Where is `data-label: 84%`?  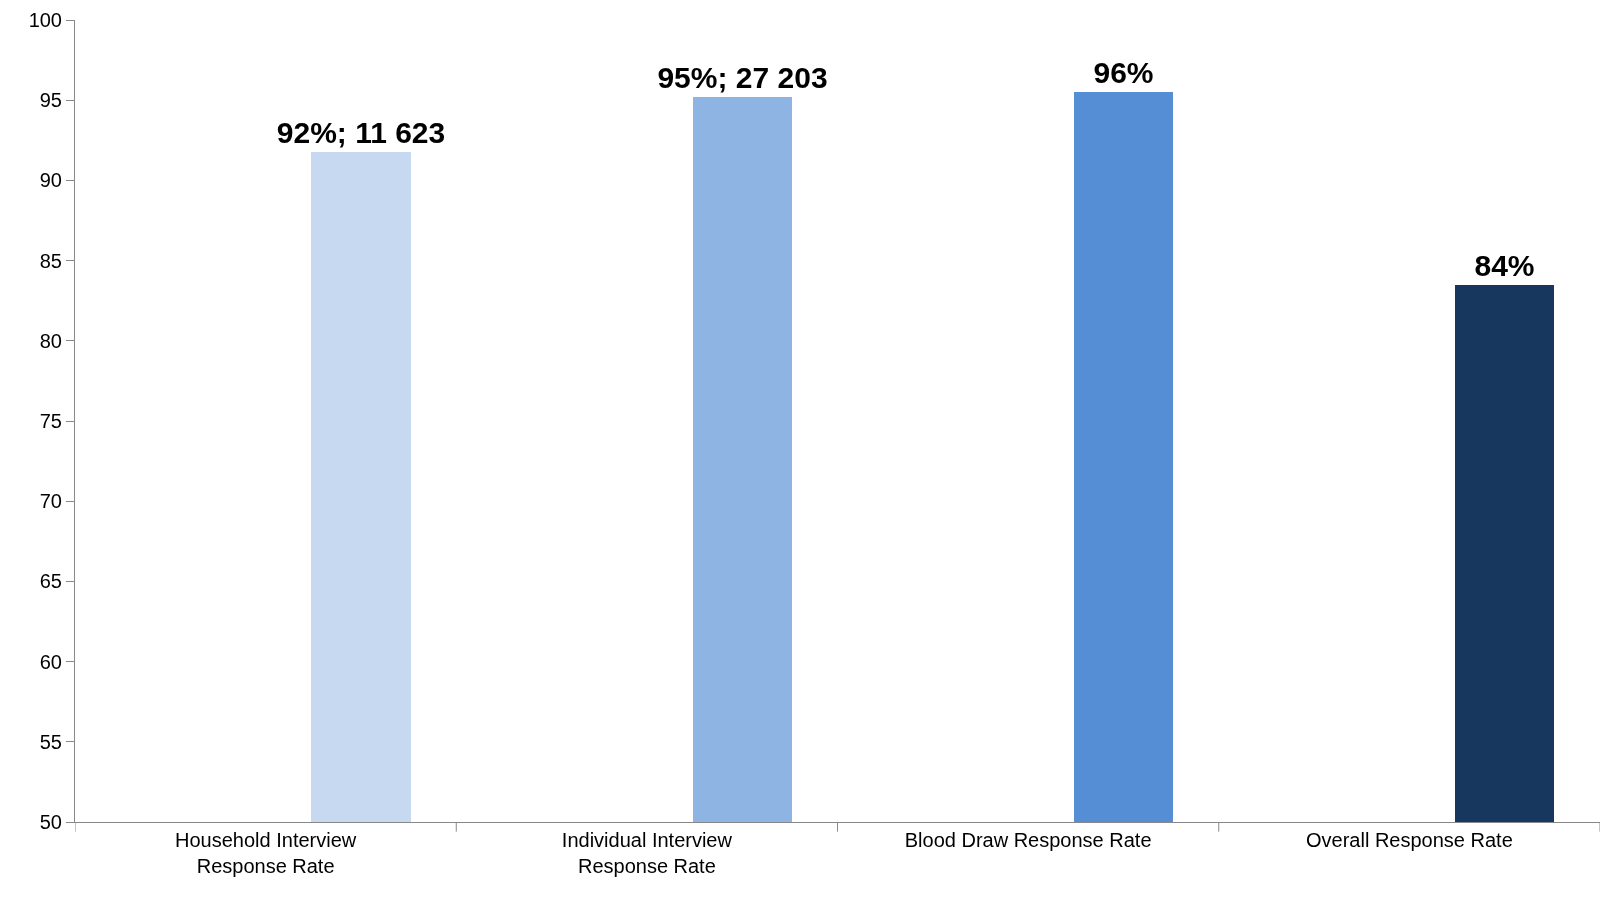
data-label: 84% is located at coordinates (1504, 265).